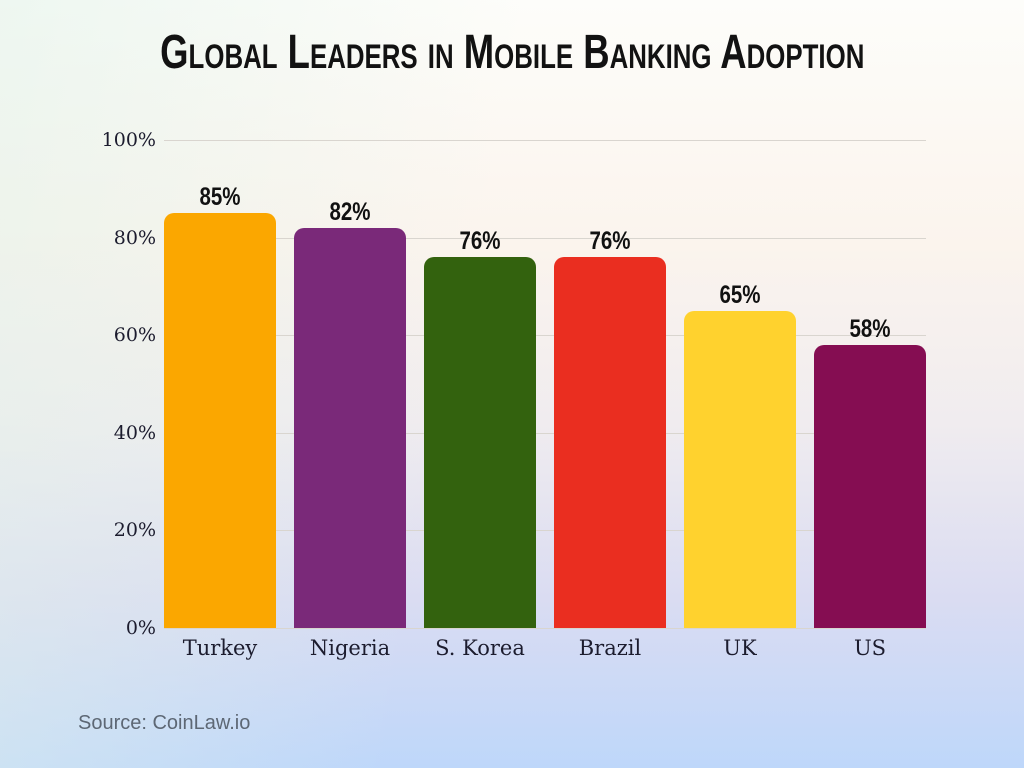 This screenshot has height=768, width=1024. I want to click on xtick-label-nigeria: Nigeria, so click(350, 648).